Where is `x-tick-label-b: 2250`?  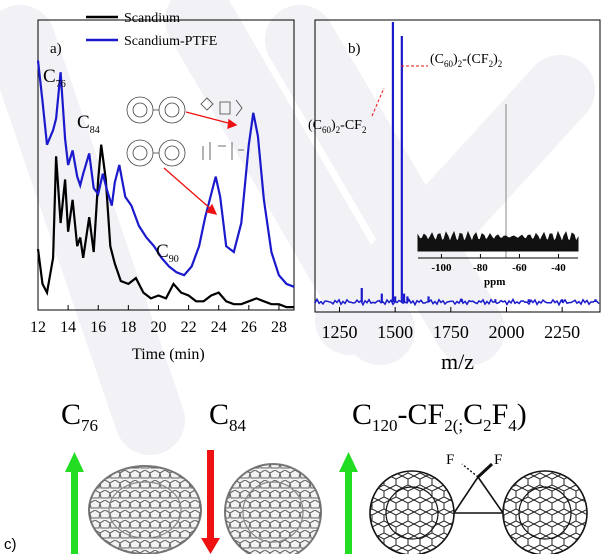
x-tick-label-b: 2250 is located at coordinates (562, 332).